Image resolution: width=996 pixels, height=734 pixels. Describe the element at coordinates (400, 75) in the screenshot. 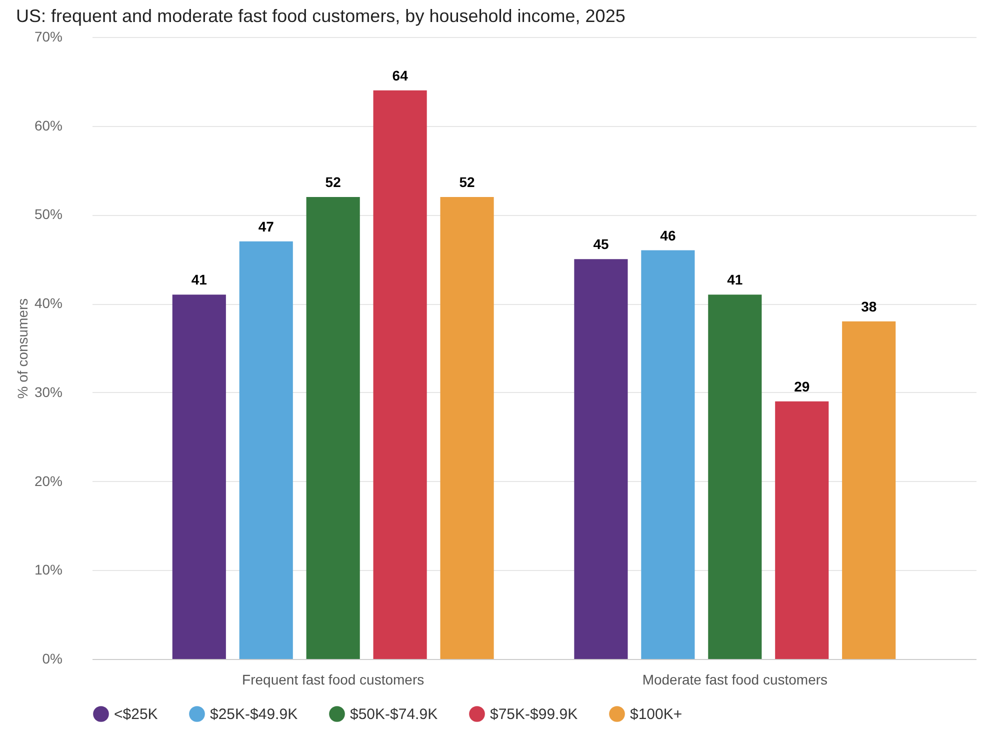

I see `data-label: 64` at that location.